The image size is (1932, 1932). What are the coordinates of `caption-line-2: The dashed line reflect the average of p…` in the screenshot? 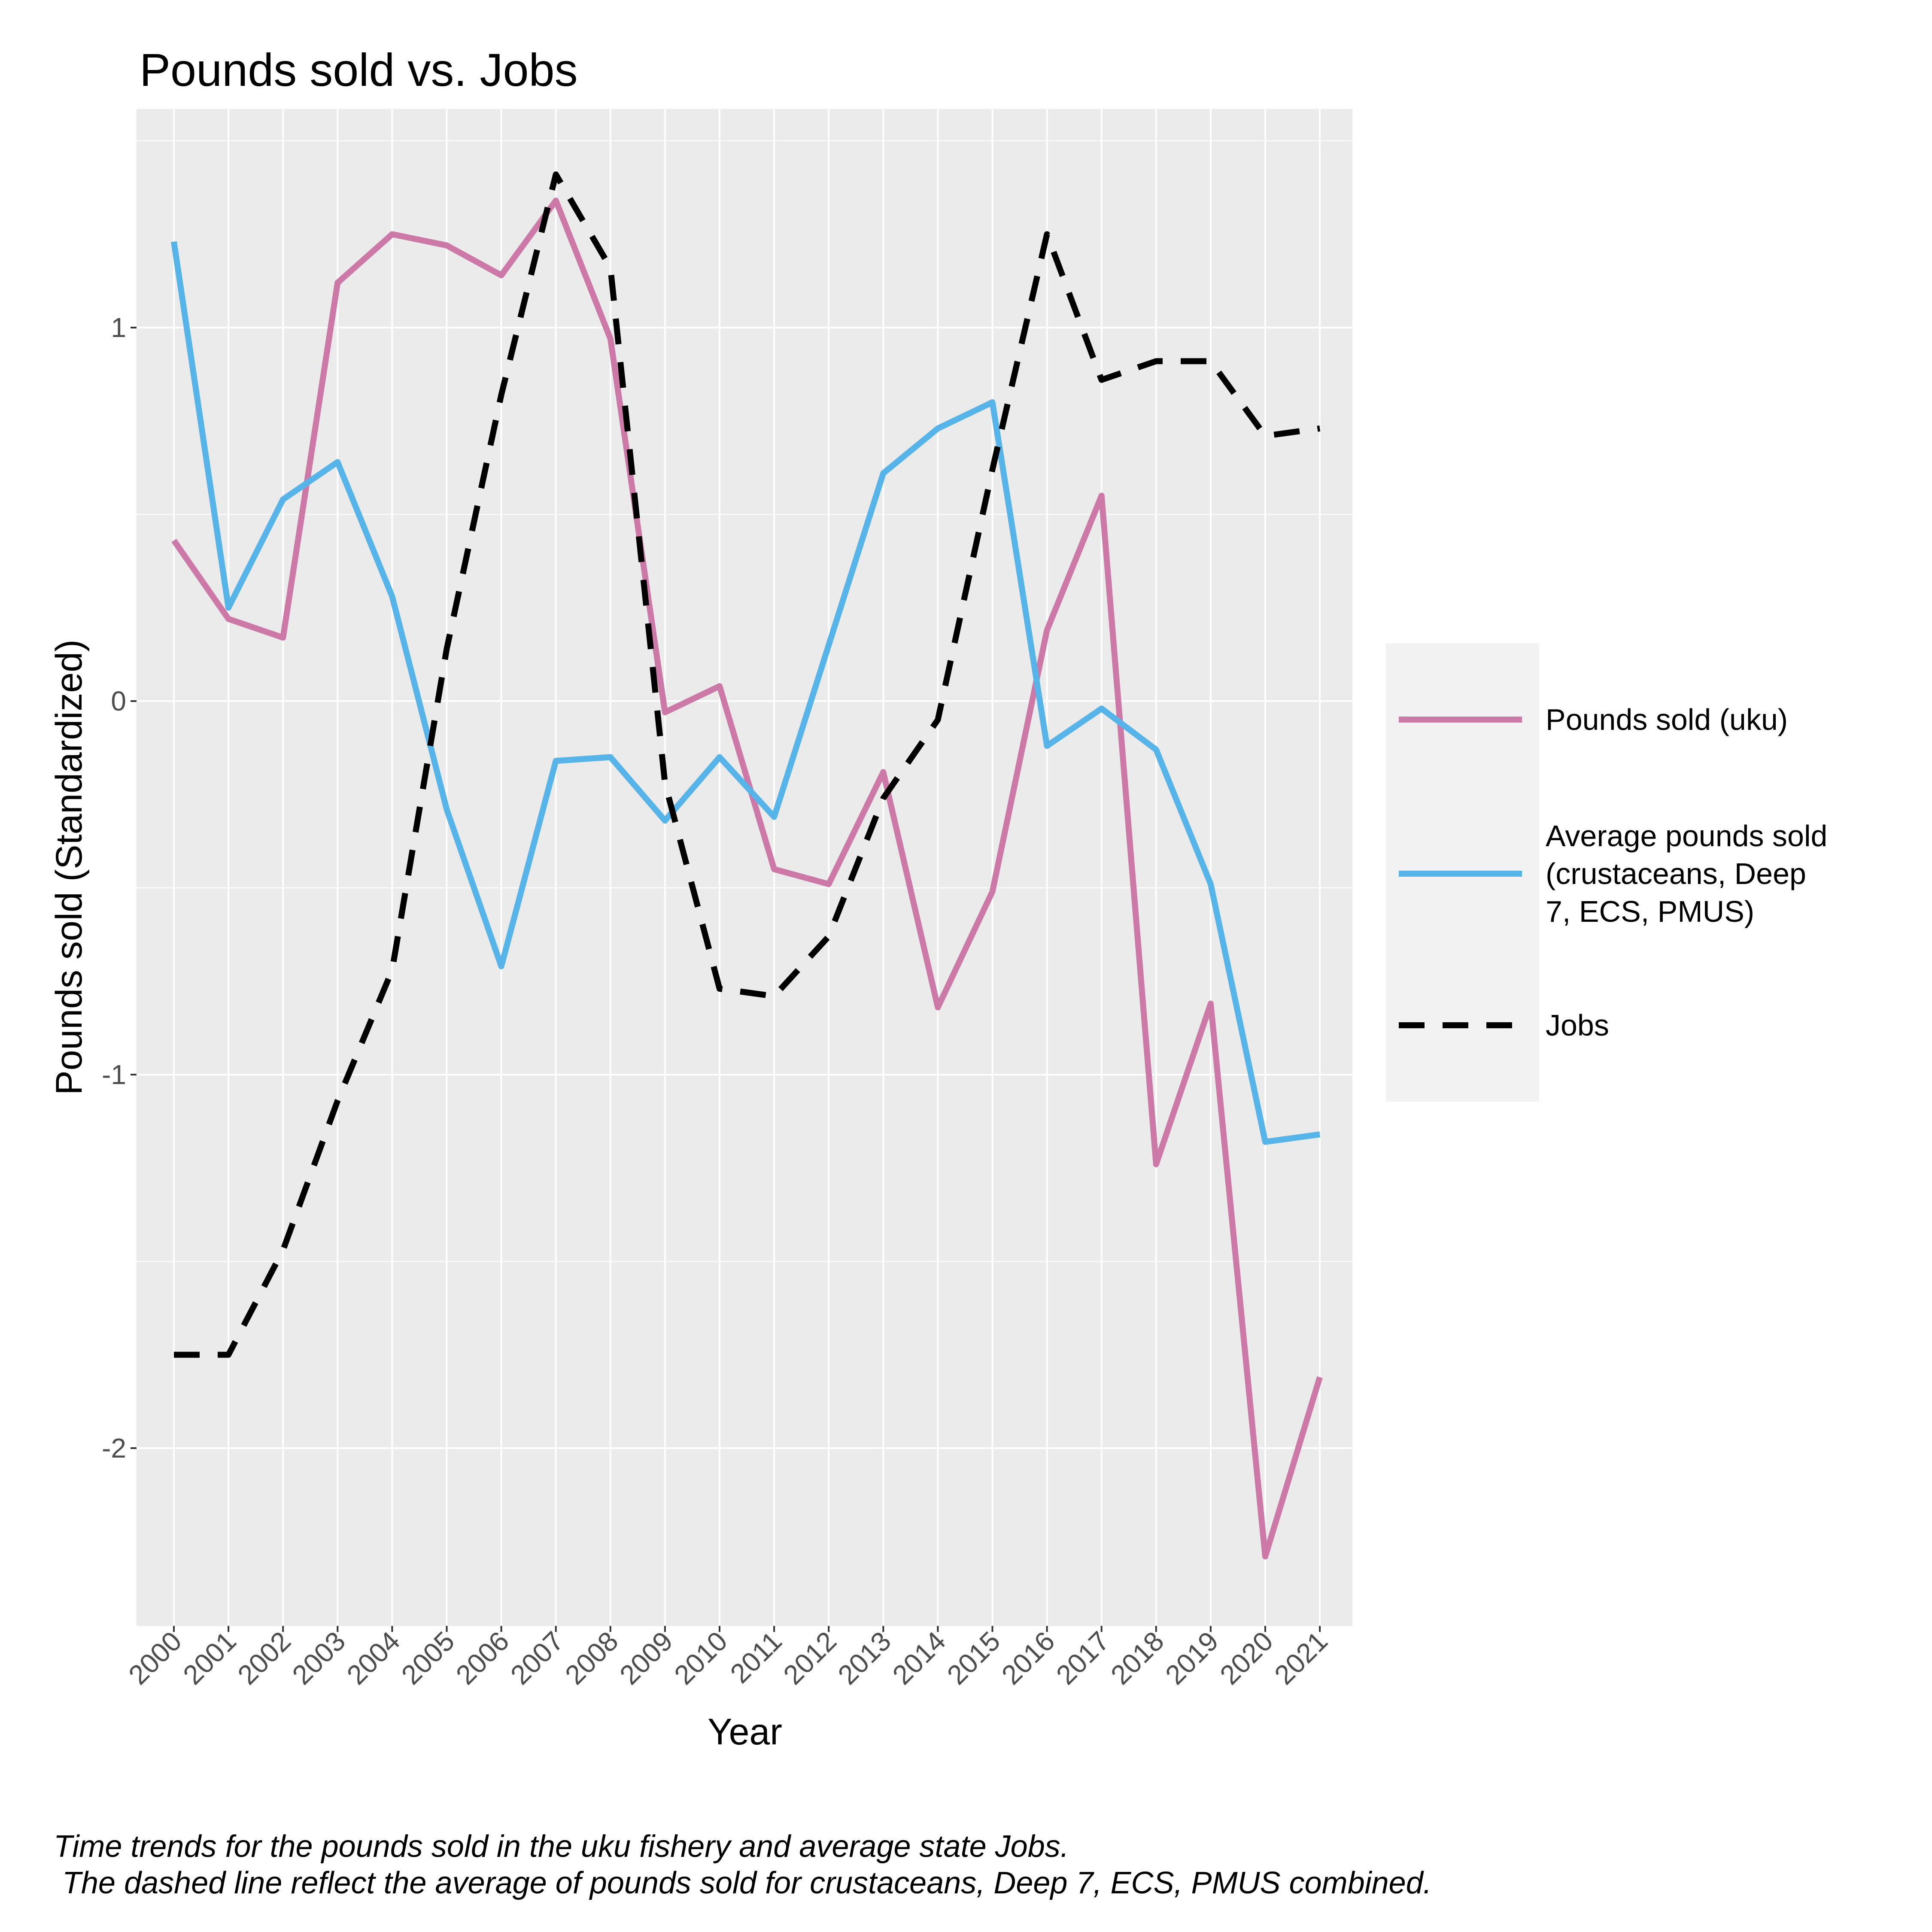 It's located at (743, 1883).